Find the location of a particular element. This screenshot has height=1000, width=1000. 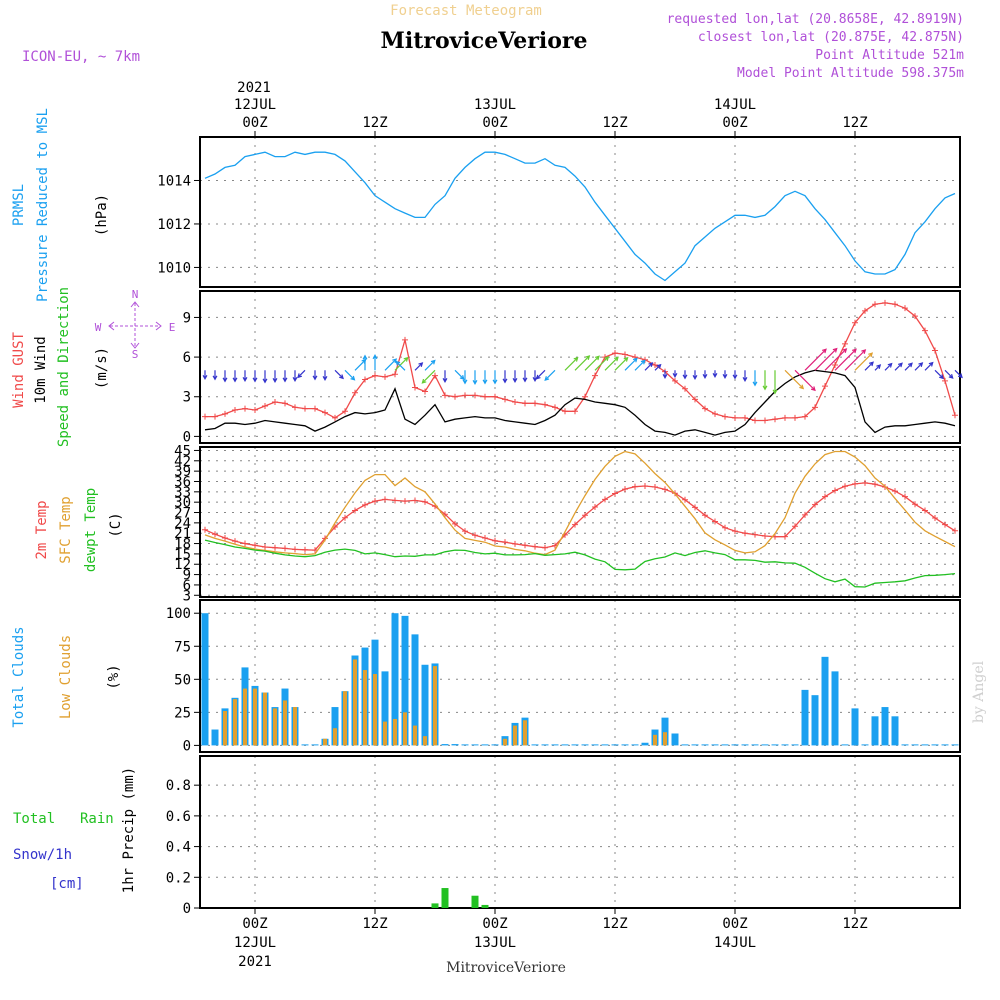

series-line-2m-temp is located at coordinates (580, 516).